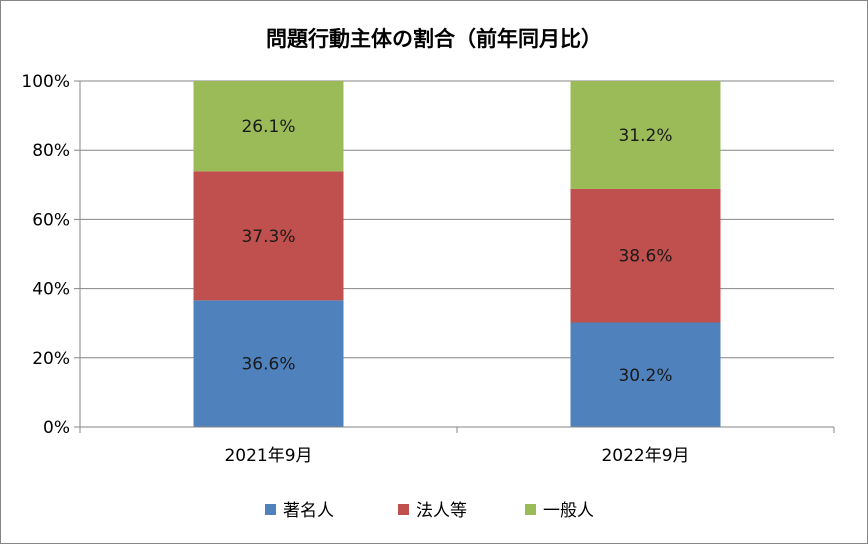 Image resolution: width=868 pixels, height=544 pixels. I want to click on y-tick-label: 100%, so click(45, 82).